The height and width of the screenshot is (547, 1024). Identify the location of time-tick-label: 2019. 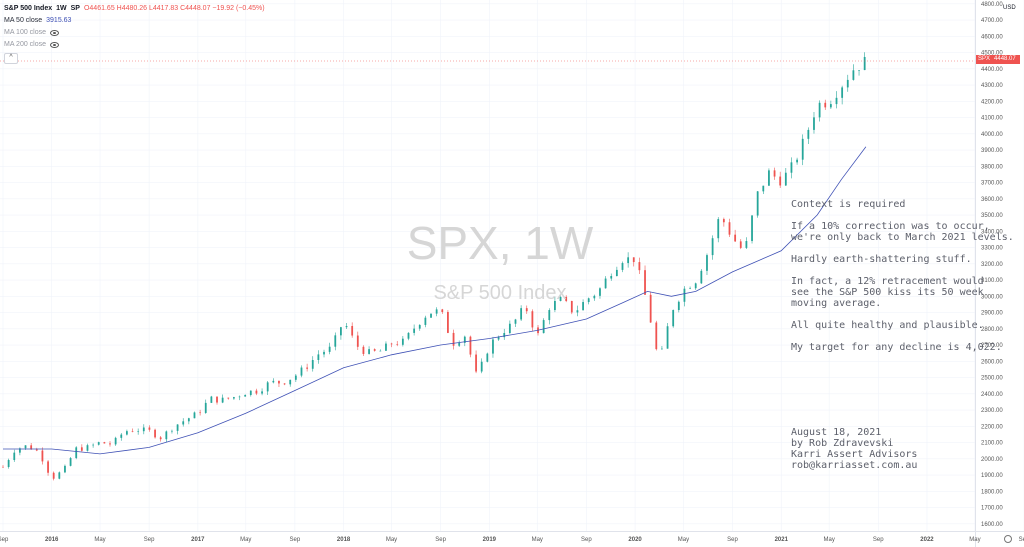
(490, 540).